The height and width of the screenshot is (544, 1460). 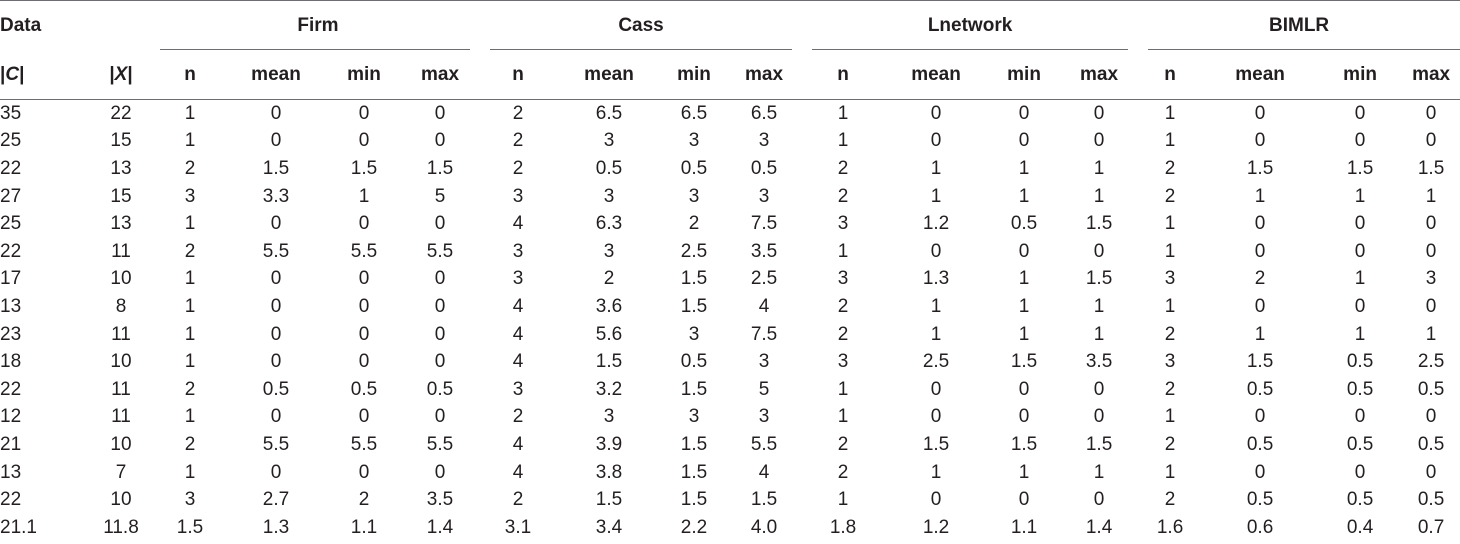 What do you see at coordinates (11, 224) in the screenshot?
I see `table-cell: 25` at bounding box center [11, 224].